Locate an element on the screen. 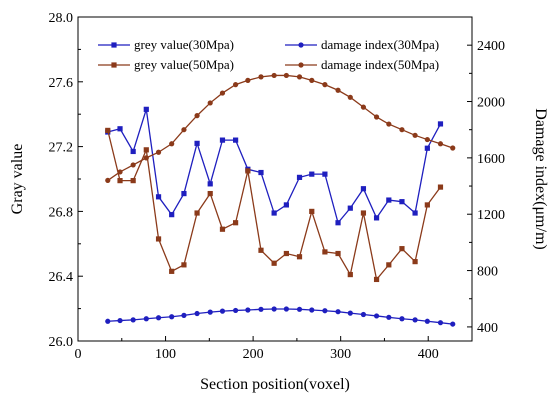  right-y-axis-ticks: 400 800 1200 1600 2000 2400 is located at coordinates (486, 187).